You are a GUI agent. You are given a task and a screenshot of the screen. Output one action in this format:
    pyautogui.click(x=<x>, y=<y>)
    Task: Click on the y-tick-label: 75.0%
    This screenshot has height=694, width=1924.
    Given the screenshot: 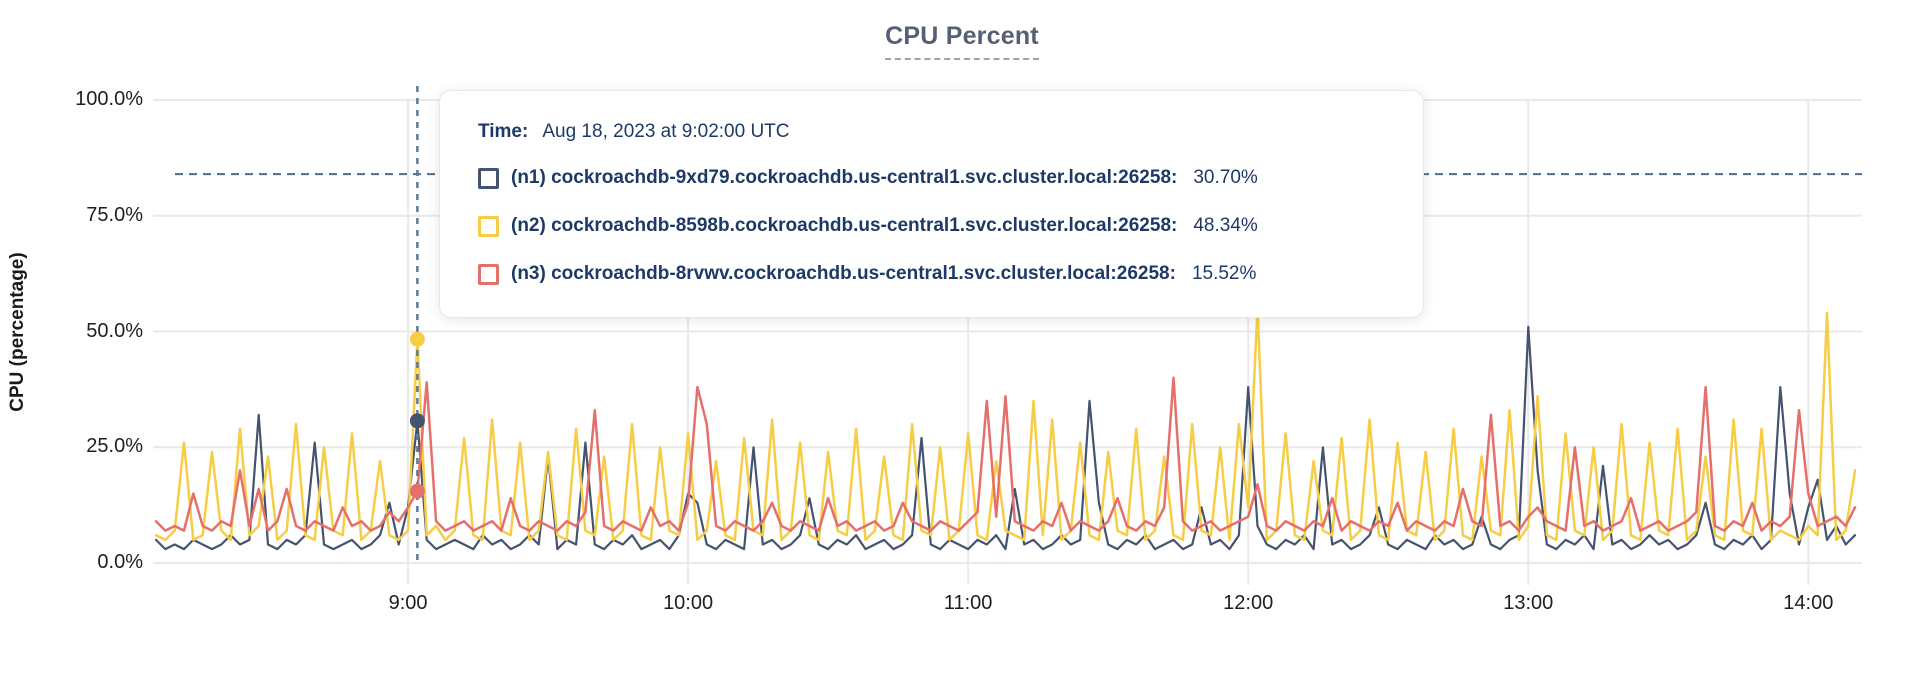 What is the action you would take?
    pyautogui.click(x=114, y=214)
    